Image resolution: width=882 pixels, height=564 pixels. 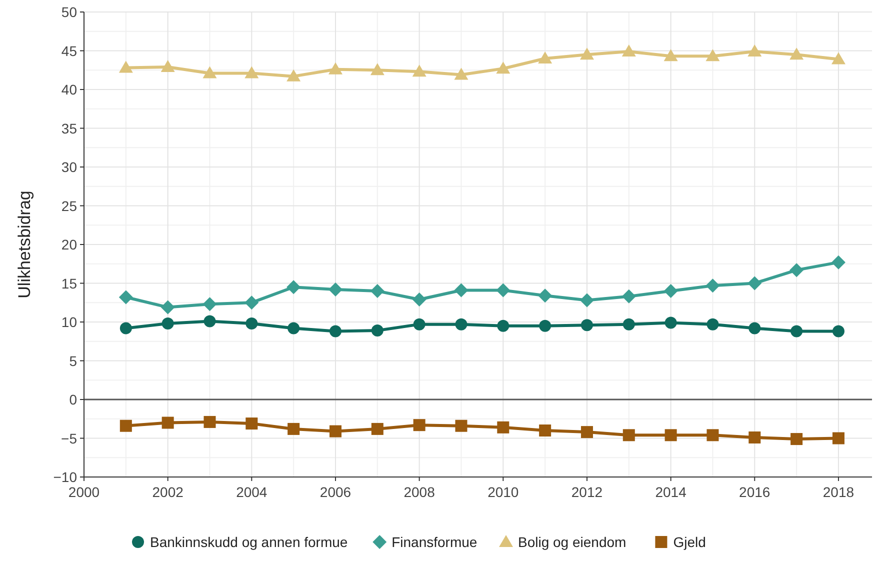 I want to click on y-axis-title: Ulikhetsbidrag, so click(x=24, y=244).